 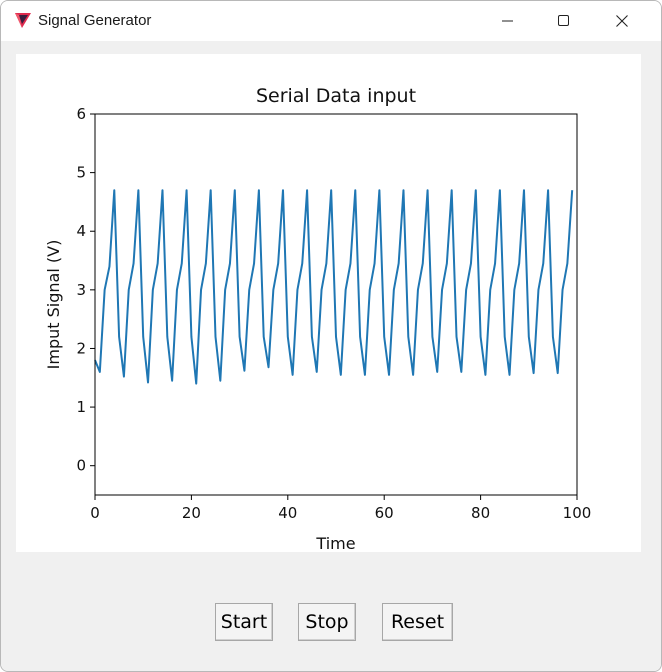 What do you see at coordinates (81, 173) in the screenshot?
I see `y-tick-label: 5` at bounding box center [81, 173].